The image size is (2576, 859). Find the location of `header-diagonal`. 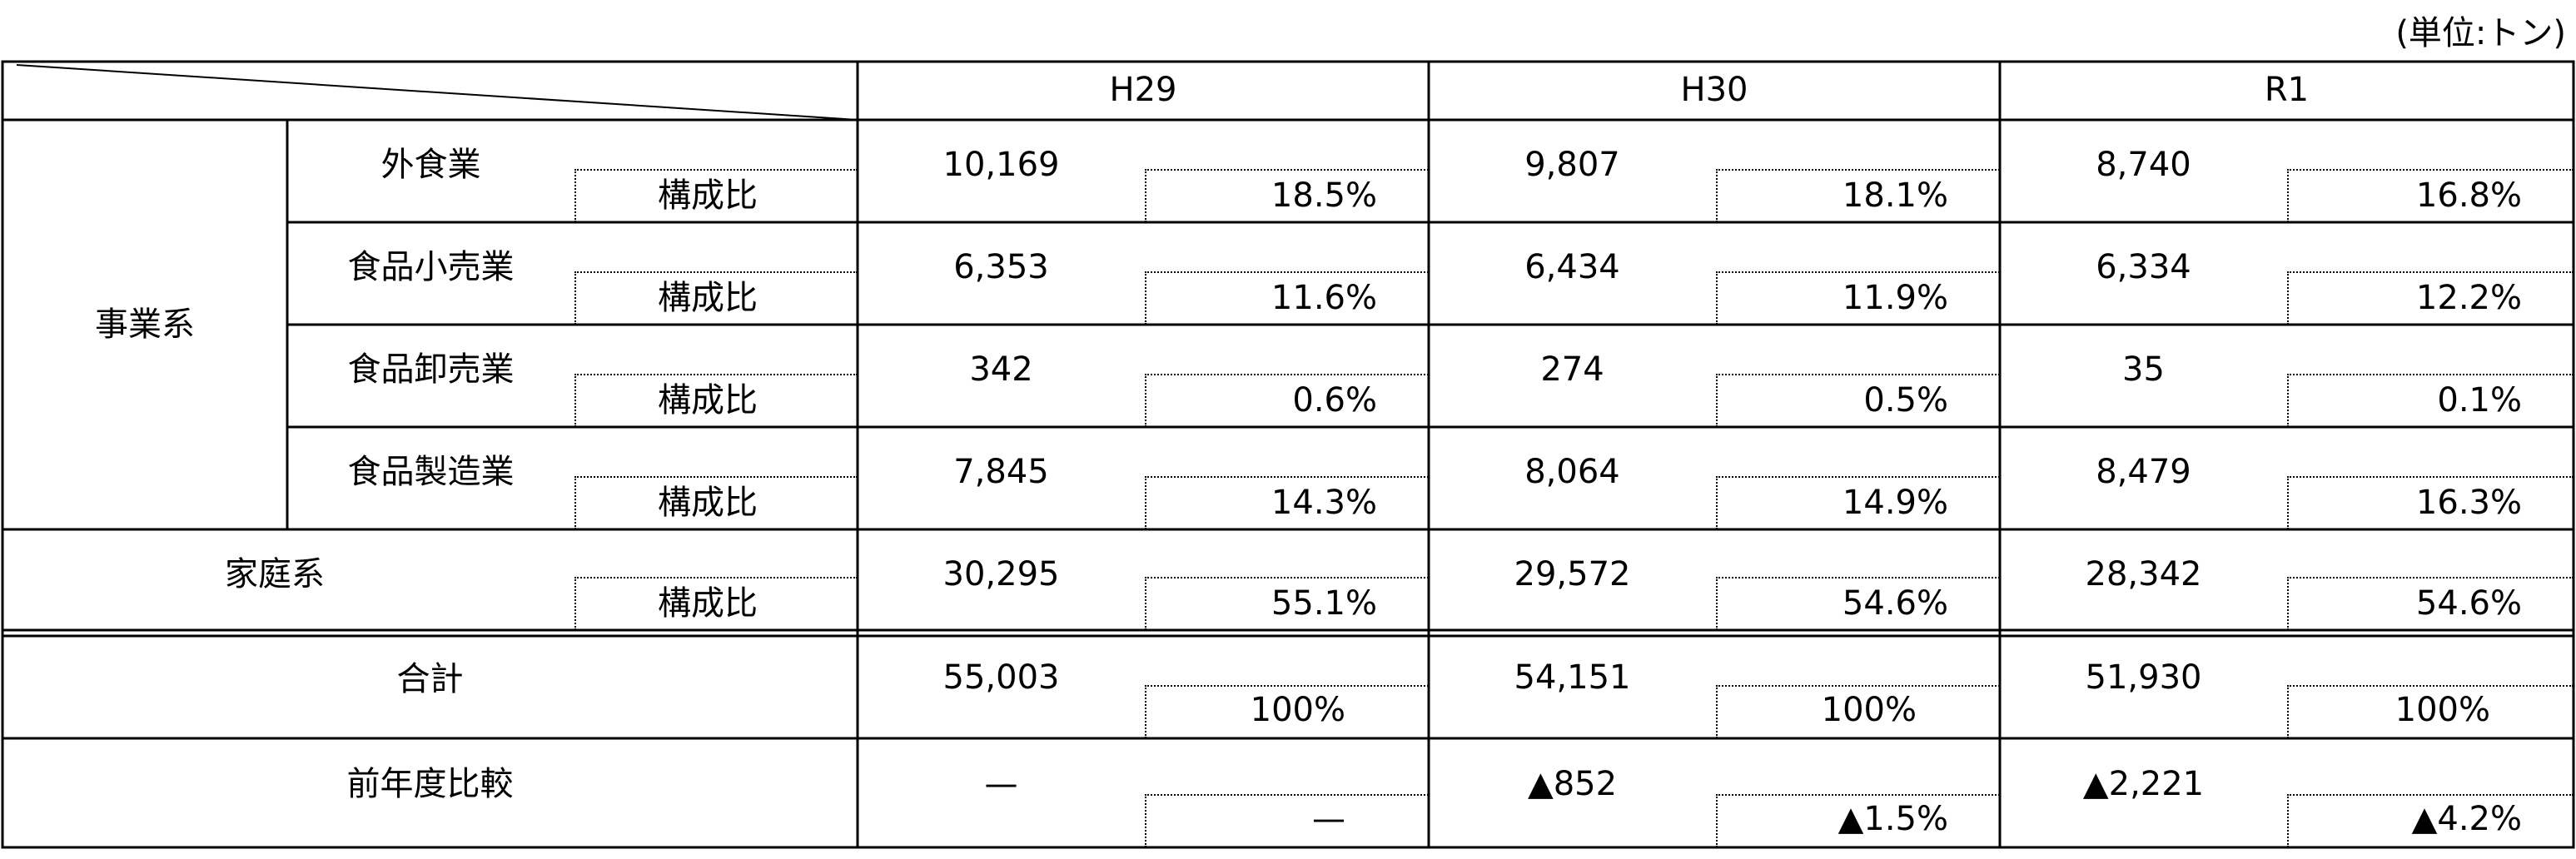

header-diagonal is located at coordinates (437, 92).